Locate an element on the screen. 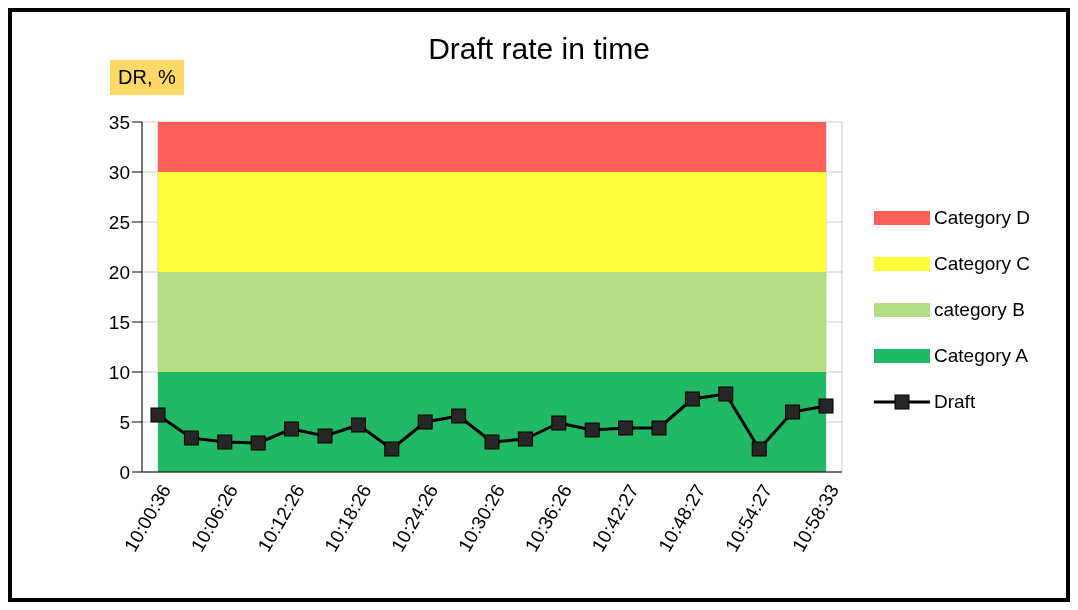  y-tick-label: 20 is located at coordinates (119, 272).